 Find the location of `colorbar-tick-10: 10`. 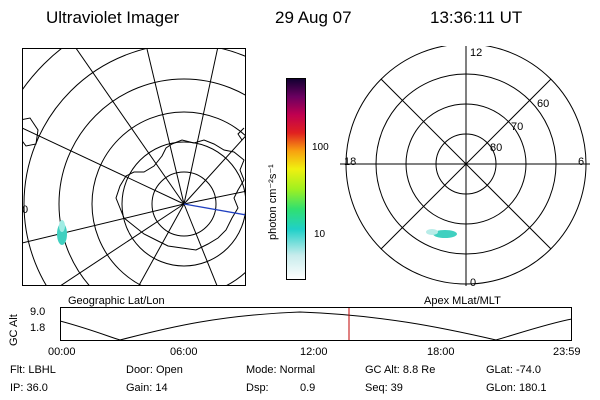

colorbar-tick-10: 10 is located at coordinates (320, 234).